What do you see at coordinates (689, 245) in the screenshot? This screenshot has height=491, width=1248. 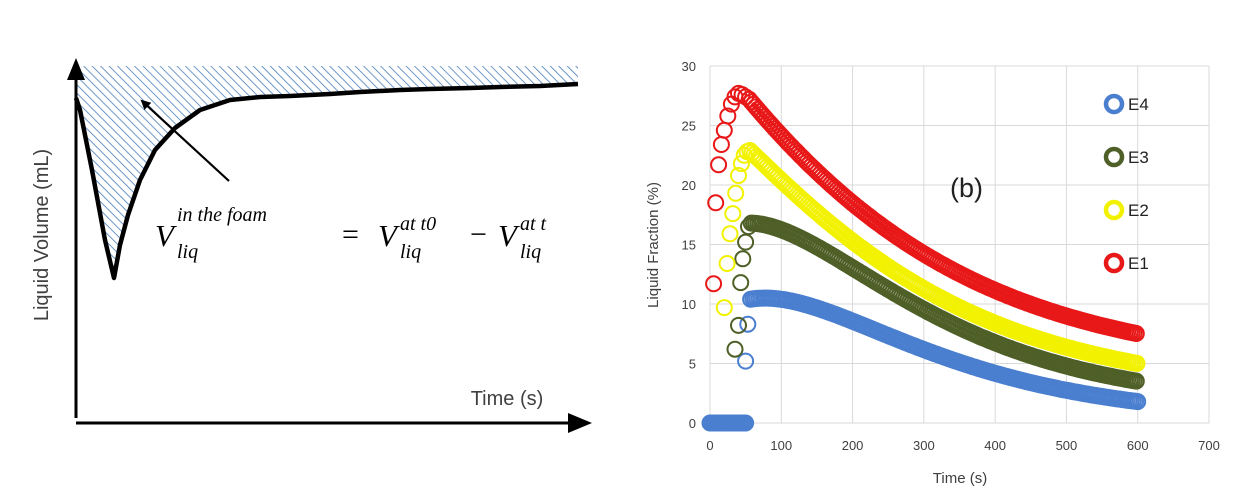 I see `y-tick-label: 15` at bounding box center [689, 245].